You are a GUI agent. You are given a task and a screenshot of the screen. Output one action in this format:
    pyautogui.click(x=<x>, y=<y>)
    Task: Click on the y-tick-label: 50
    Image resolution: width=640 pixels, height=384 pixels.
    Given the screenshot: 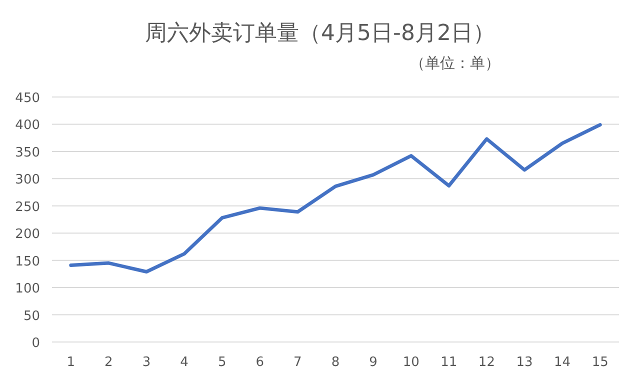 What is the action you would take?
    pyautogui.click(x=31, y=316)
    